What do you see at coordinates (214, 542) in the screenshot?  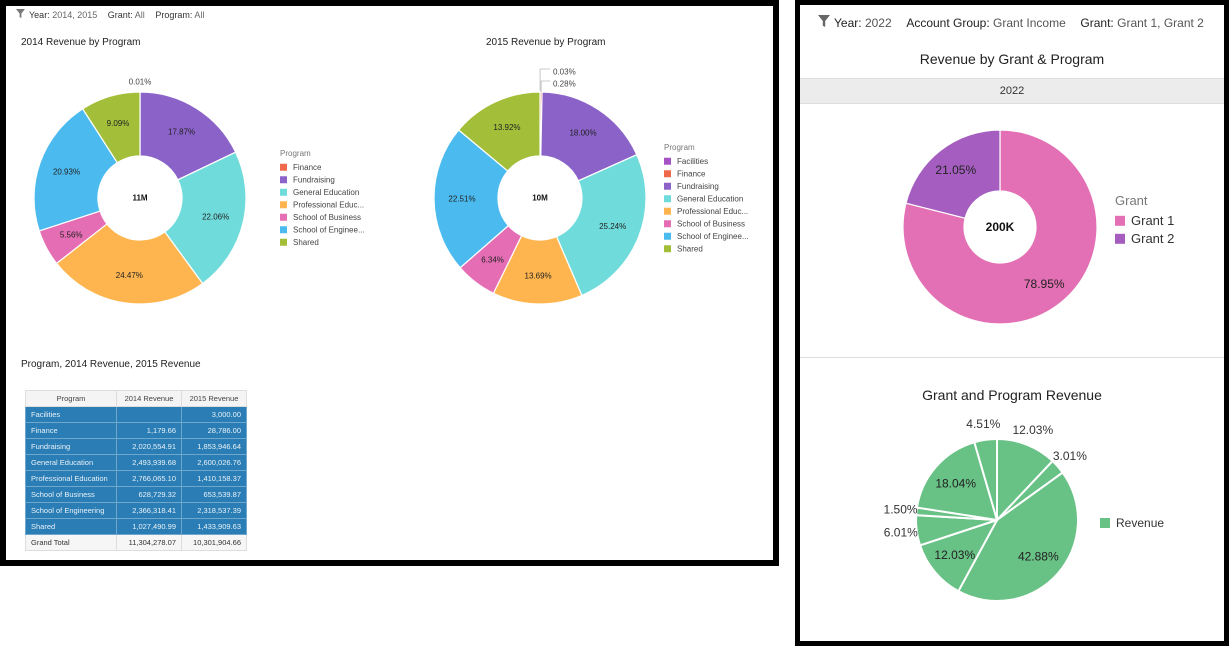 I see `table-cell: 10,301,904.66` at bounding box center [214, 542].